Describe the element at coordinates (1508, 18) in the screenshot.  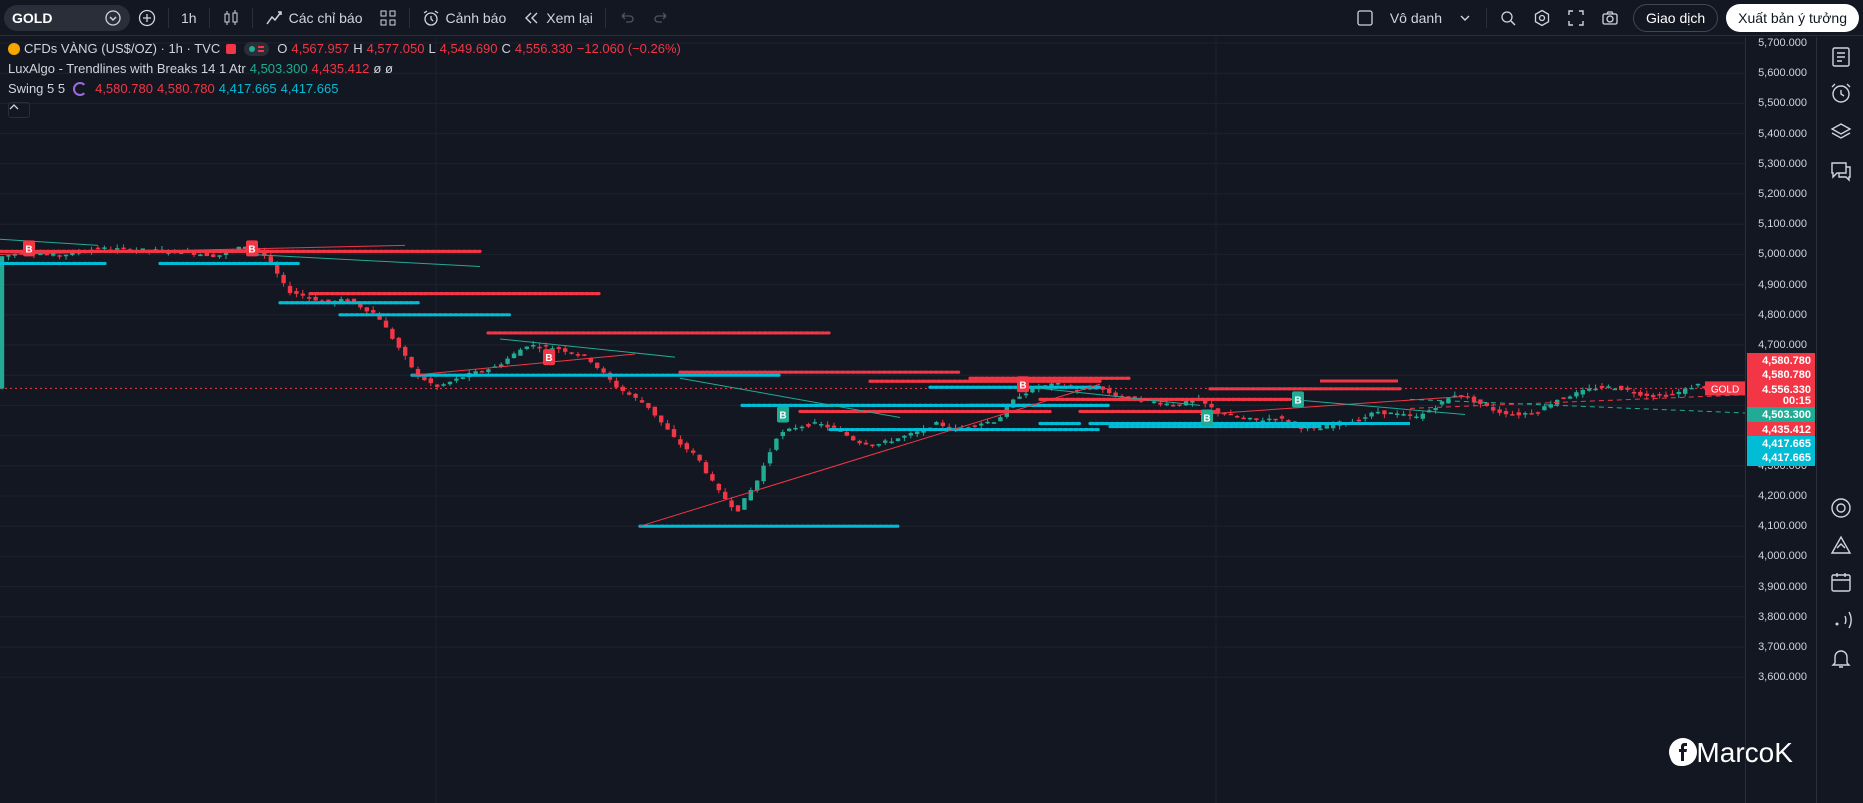
I see `quick-search-button` at that location.